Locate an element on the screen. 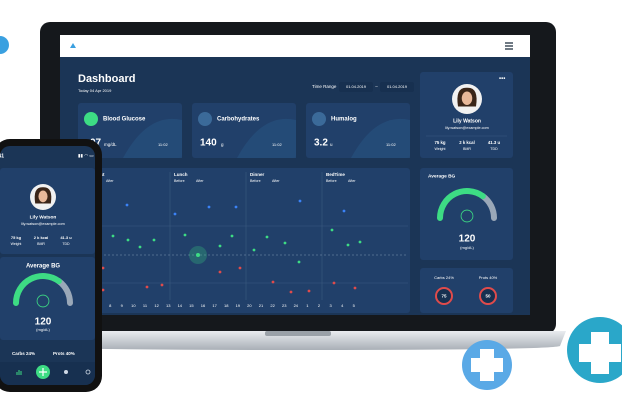 The image size is (622, 420). hour-label: 4 is located at coordinates (342, 305).